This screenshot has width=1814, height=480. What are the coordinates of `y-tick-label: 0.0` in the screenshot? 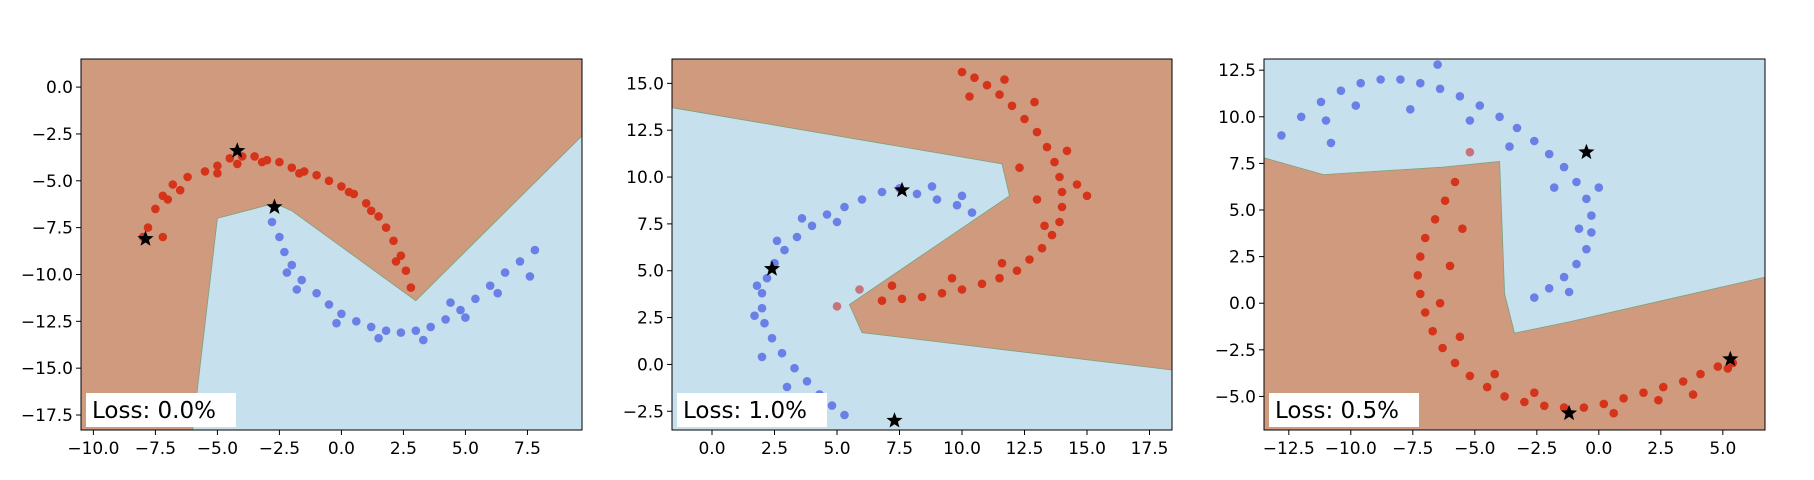 It's located at (650, 365).